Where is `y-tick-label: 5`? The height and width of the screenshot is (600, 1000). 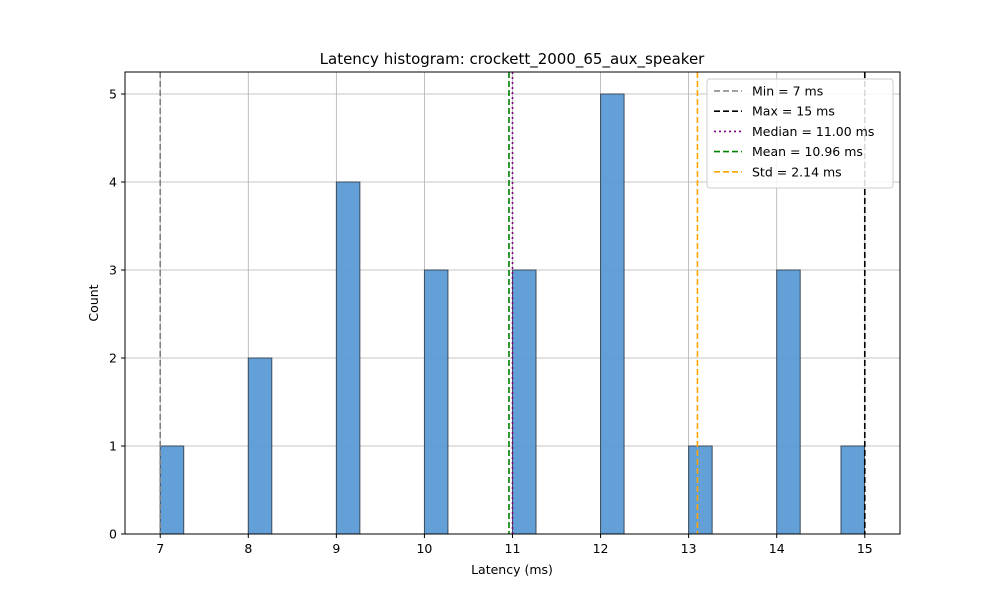
y-tick-label: 5 is located at coordinates (113, 94).